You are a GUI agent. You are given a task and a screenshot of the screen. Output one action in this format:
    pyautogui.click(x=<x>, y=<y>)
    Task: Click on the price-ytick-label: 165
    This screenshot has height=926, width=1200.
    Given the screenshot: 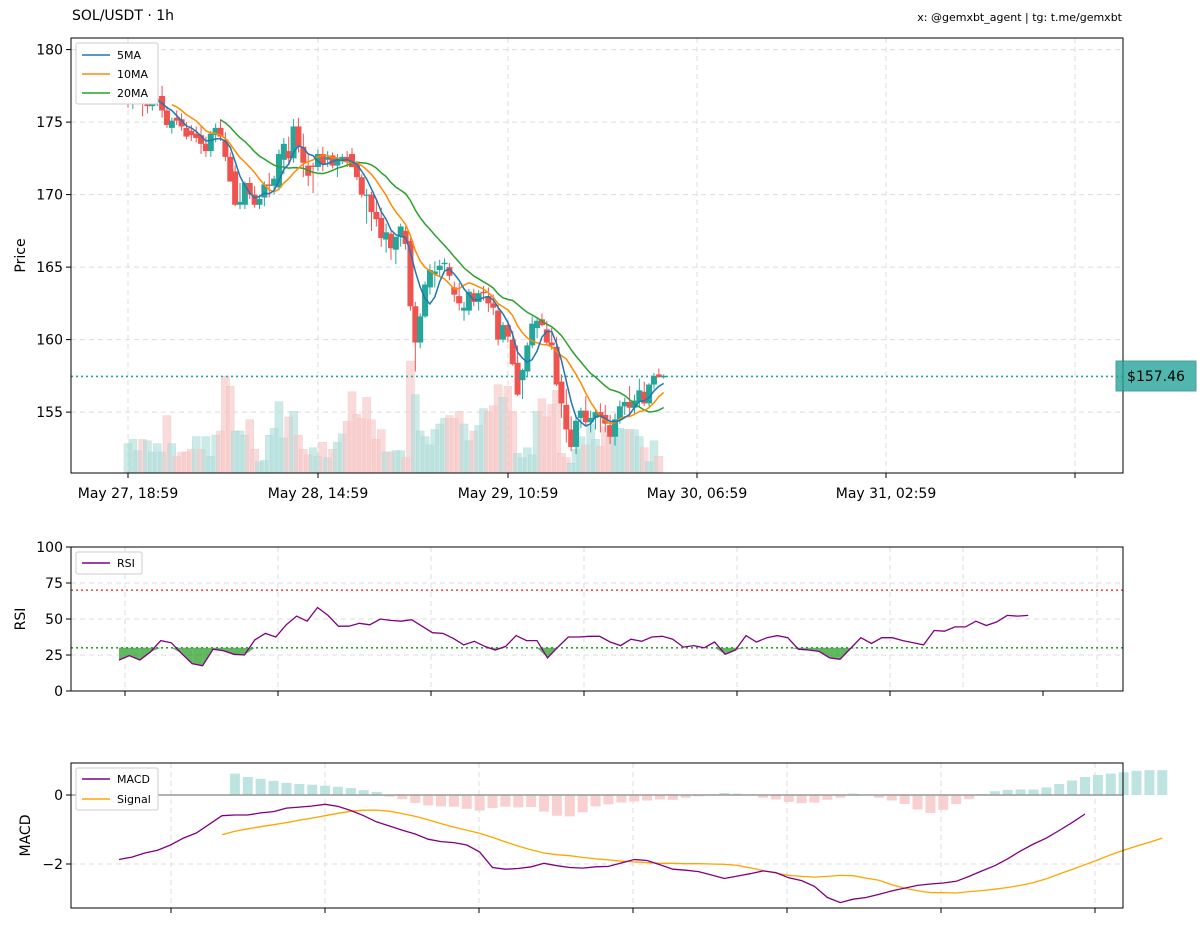 What is the action you would take?
    pyautogui.click(x=49, y=268)
    